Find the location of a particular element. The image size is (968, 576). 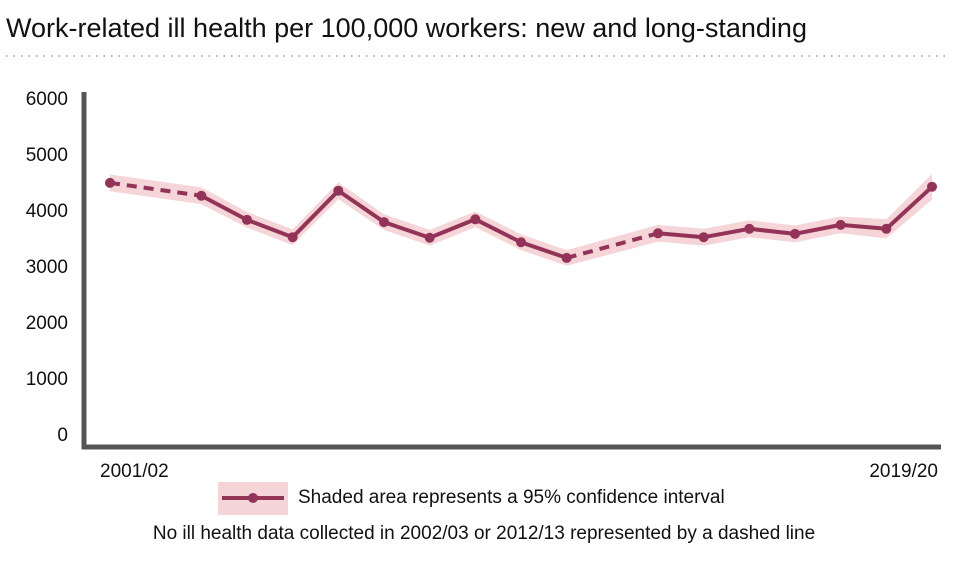

y-tick-label: 3000 is located at coordinates (47, 267).